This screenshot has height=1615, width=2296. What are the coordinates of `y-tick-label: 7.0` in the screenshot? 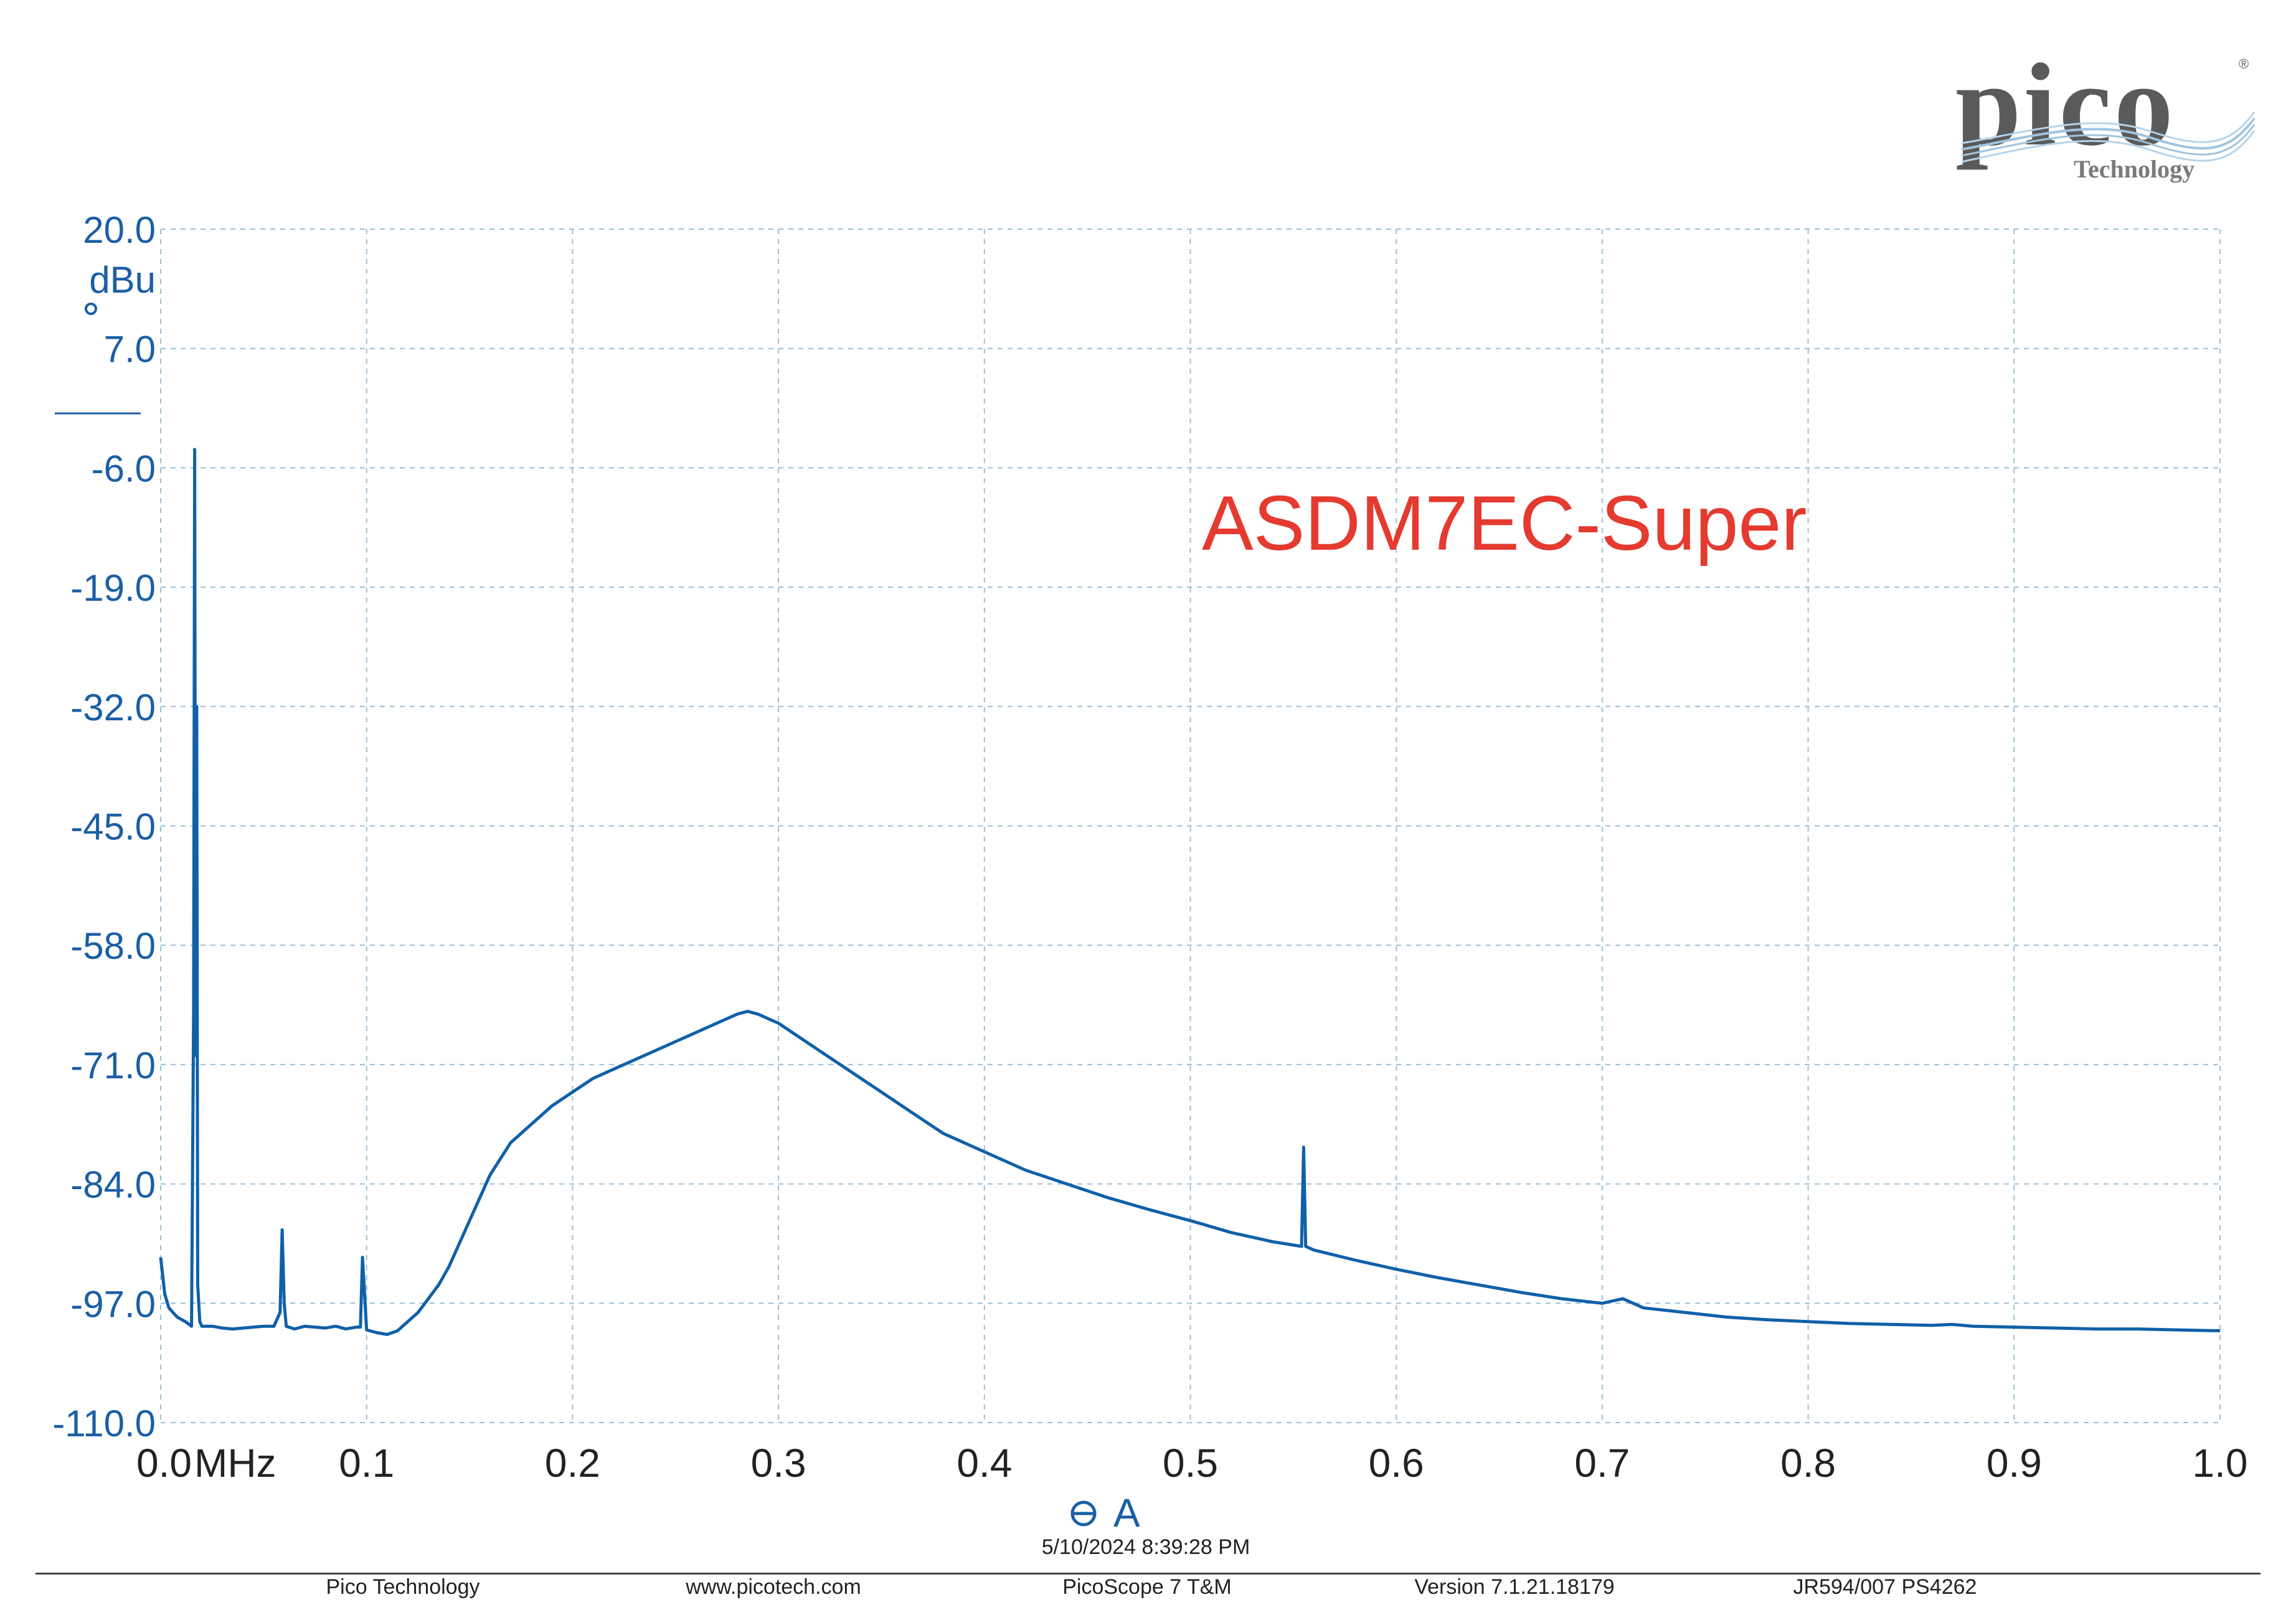 It's located at (130, 349).